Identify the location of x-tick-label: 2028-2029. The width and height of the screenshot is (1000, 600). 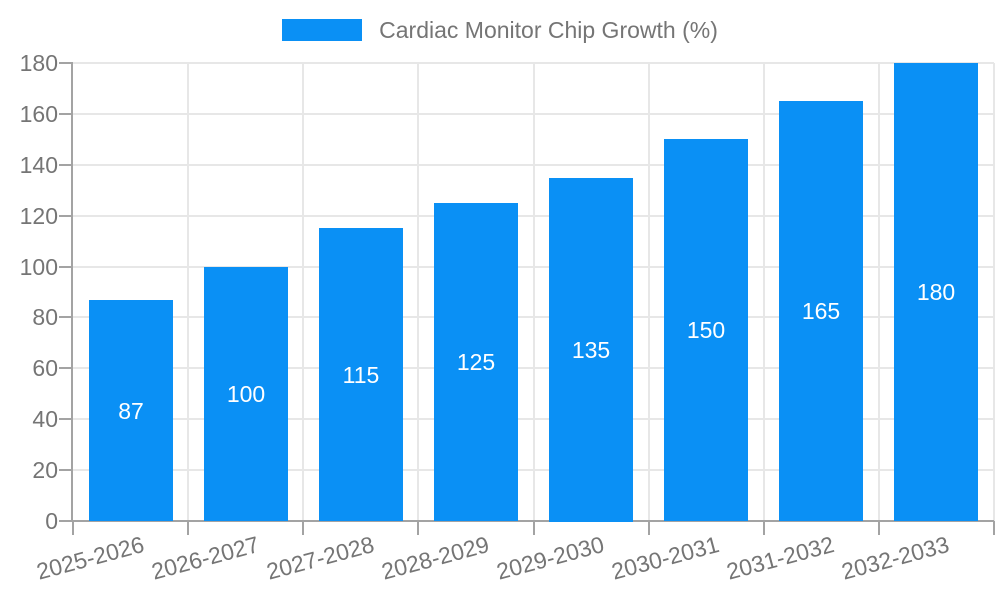
(435, 558).